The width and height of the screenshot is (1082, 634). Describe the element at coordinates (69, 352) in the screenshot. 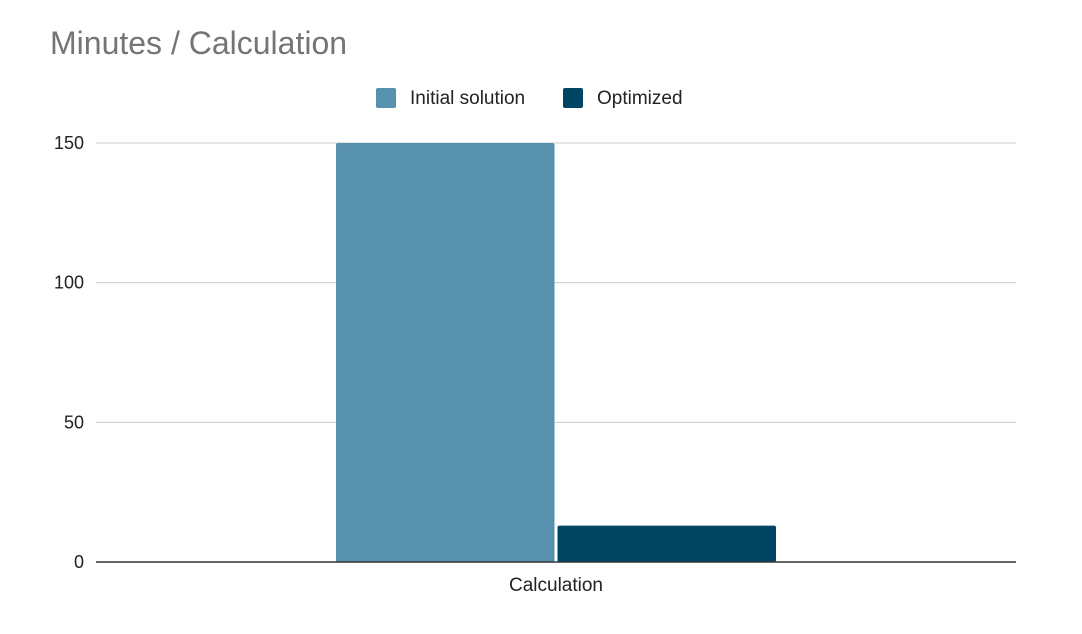

I see `y-axis-ticks: 0 50 100 150` at that location.